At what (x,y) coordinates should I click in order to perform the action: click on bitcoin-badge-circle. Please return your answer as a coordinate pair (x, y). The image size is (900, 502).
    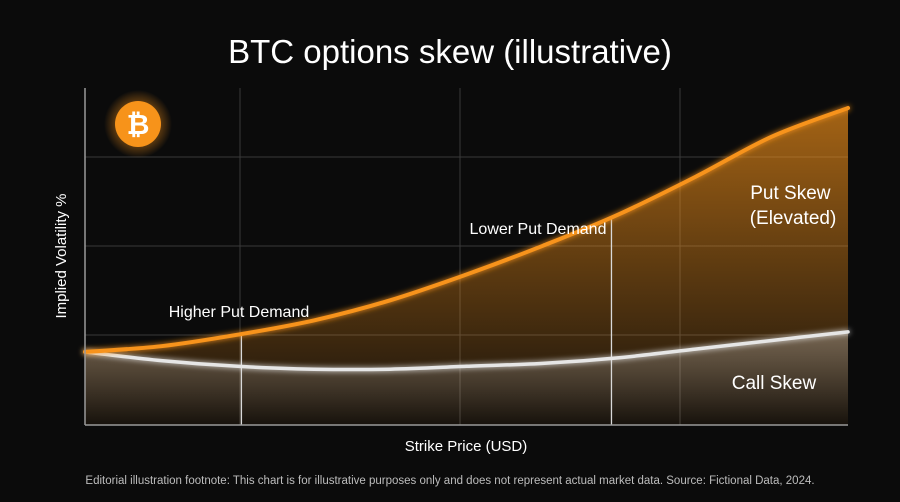
    Looking at the image, I should click on (138, 124).